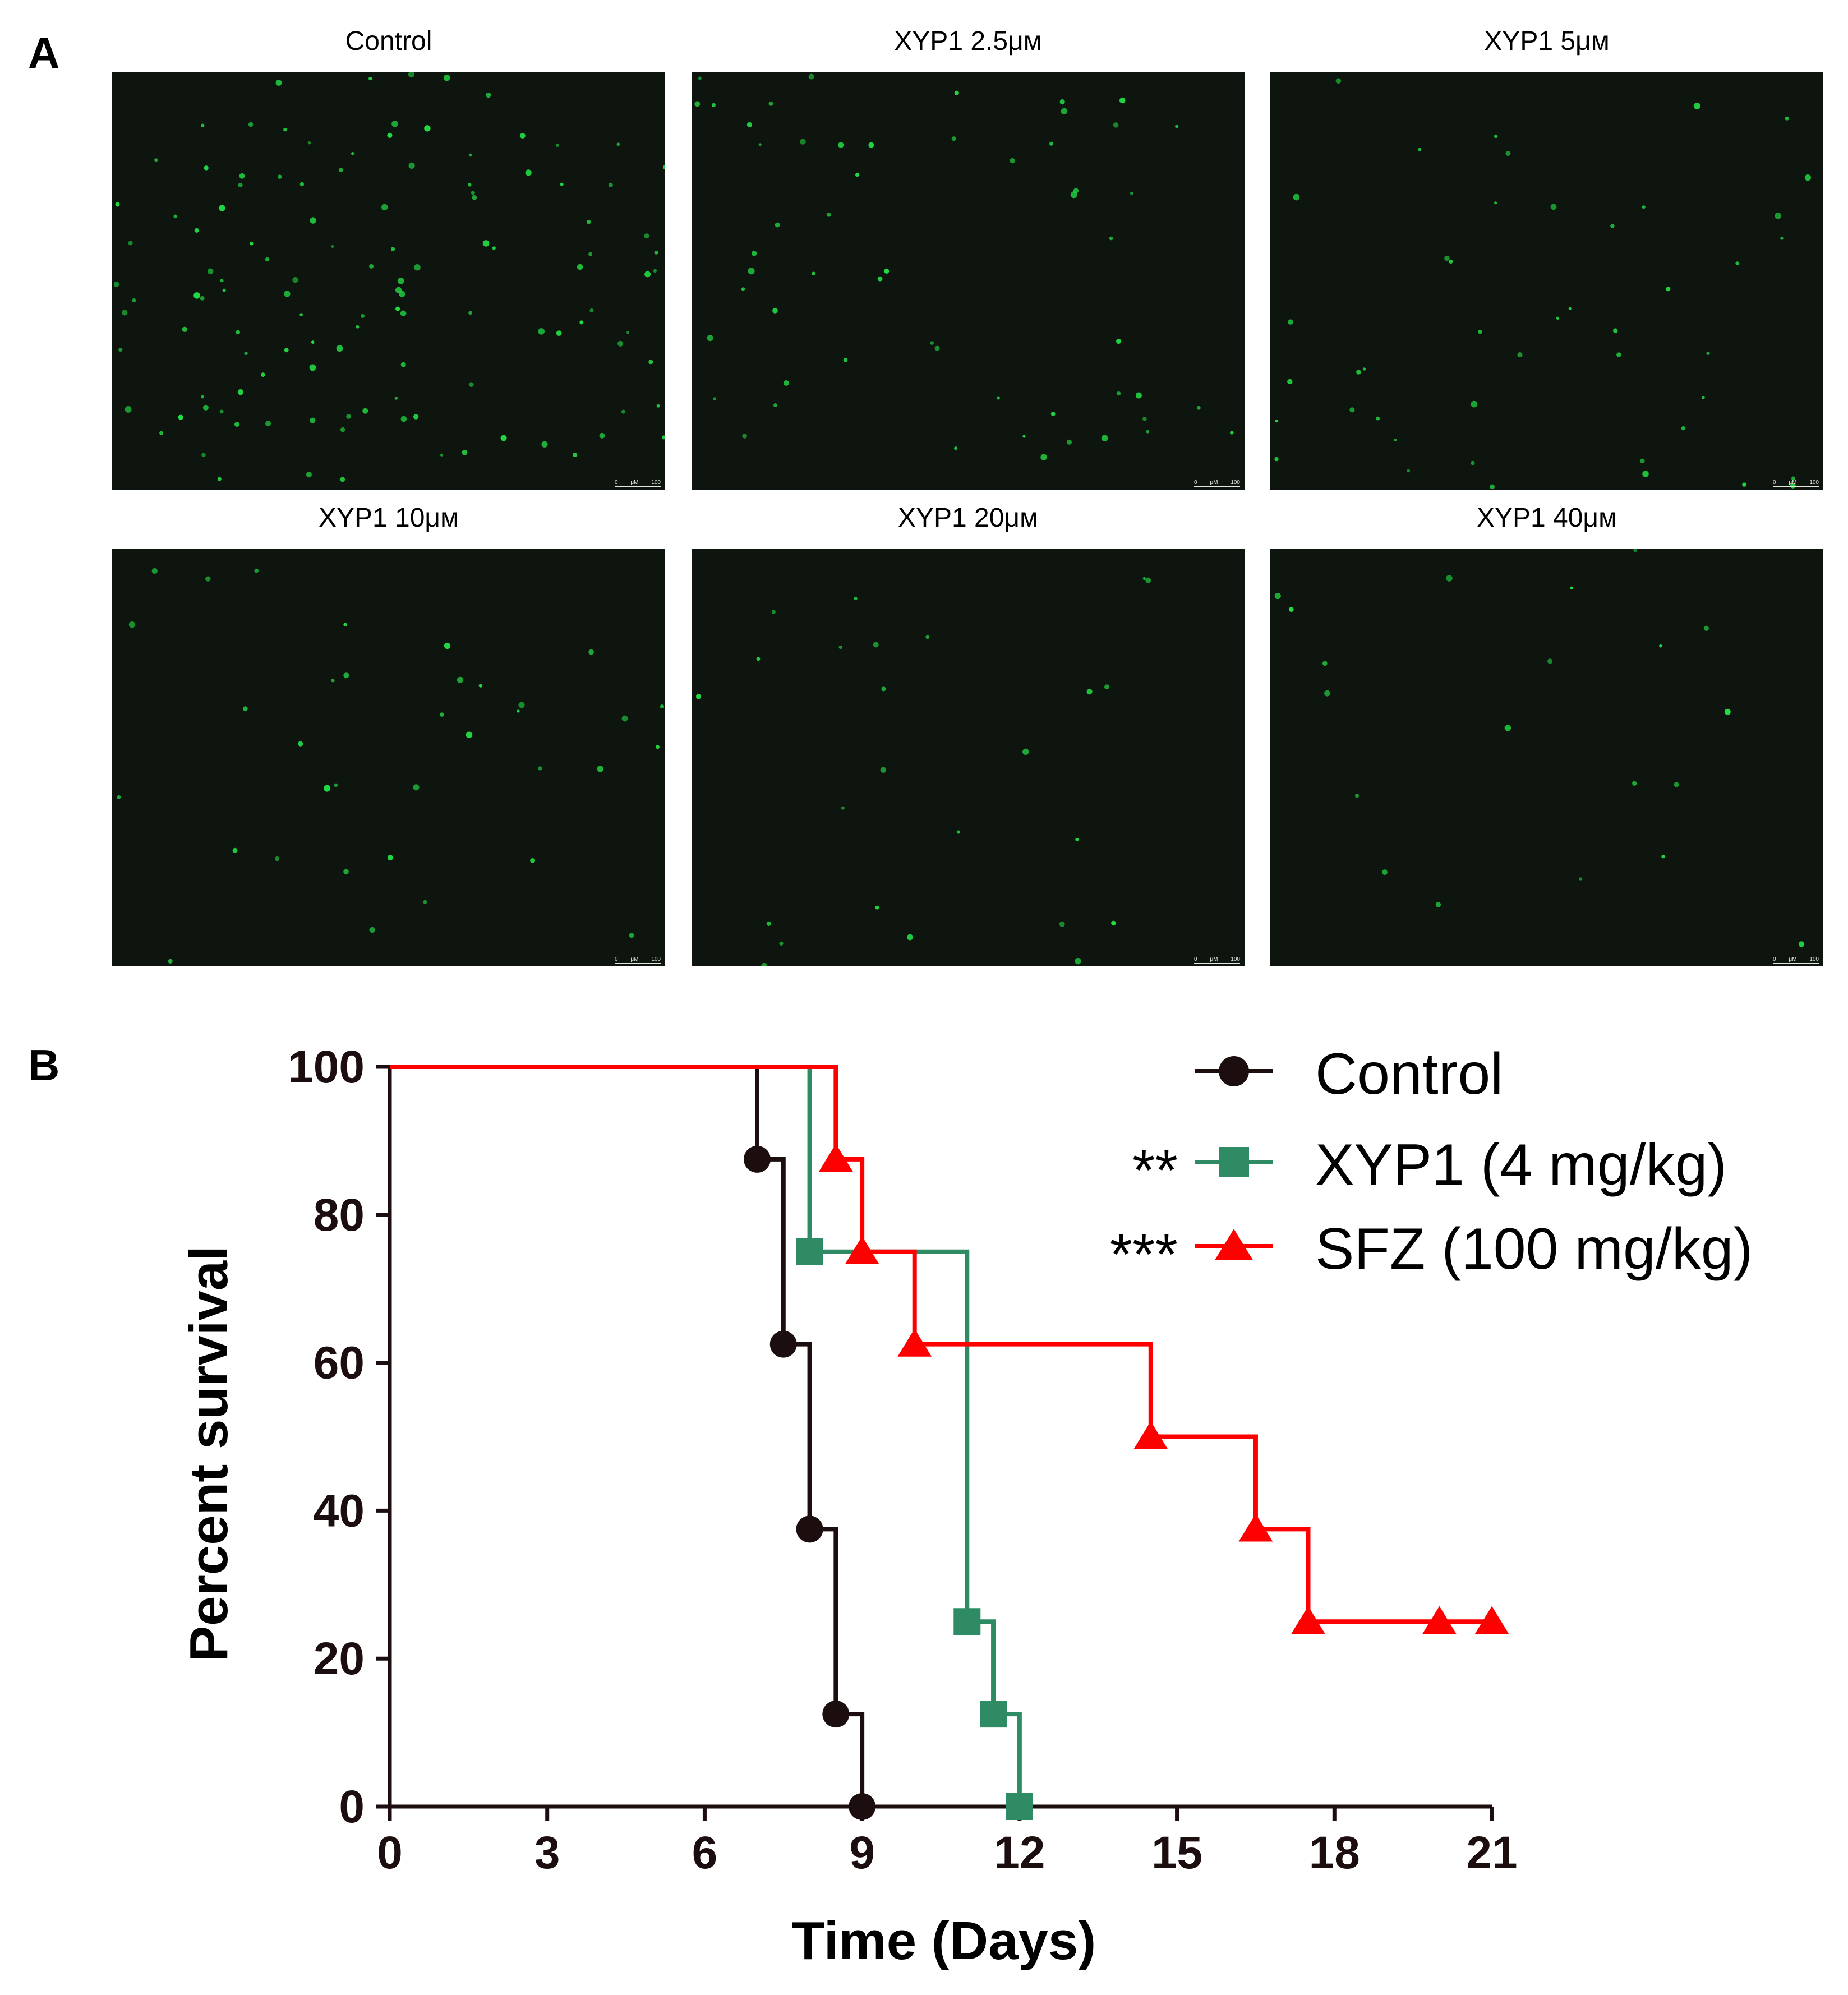 This screenshot has height=1995, width=1848. I want to click on scale-bar-value: 100, so click(656, 483).